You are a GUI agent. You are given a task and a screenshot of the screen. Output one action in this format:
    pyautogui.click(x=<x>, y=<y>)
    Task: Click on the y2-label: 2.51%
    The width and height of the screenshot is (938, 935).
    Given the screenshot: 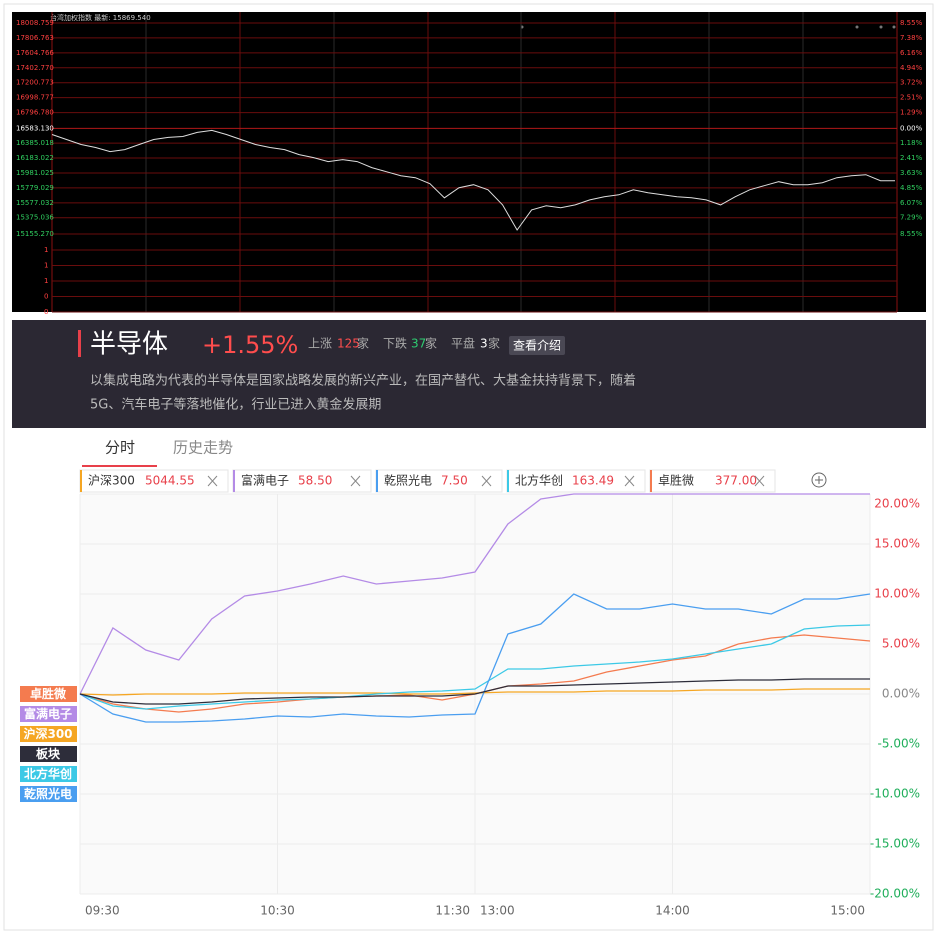 What is the action you would take?
    pyautogui.click(x=911, y=98)
    